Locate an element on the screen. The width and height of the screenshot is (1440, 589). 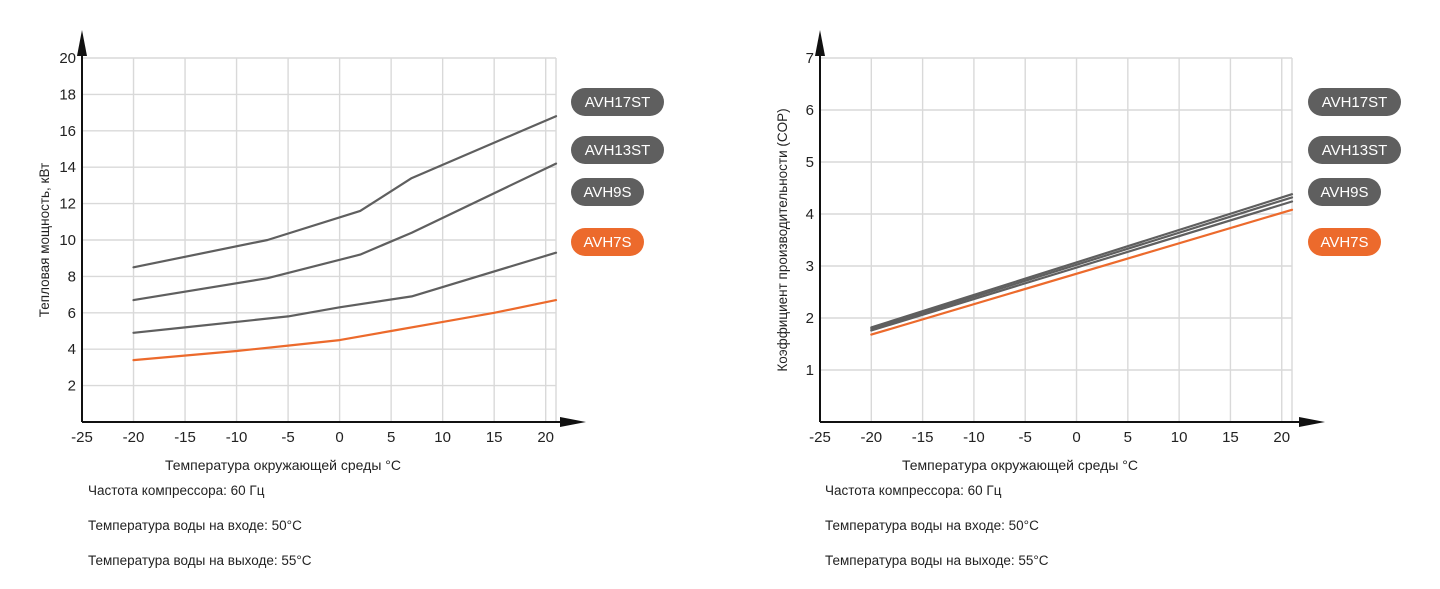
y-tick-label: 1 is located at coordinates (810, 370).